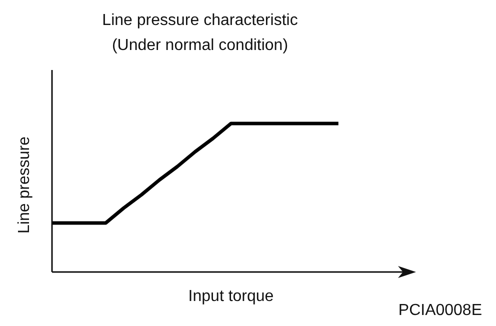  I want to click on text: PCIA0008E, so click(440, 311).